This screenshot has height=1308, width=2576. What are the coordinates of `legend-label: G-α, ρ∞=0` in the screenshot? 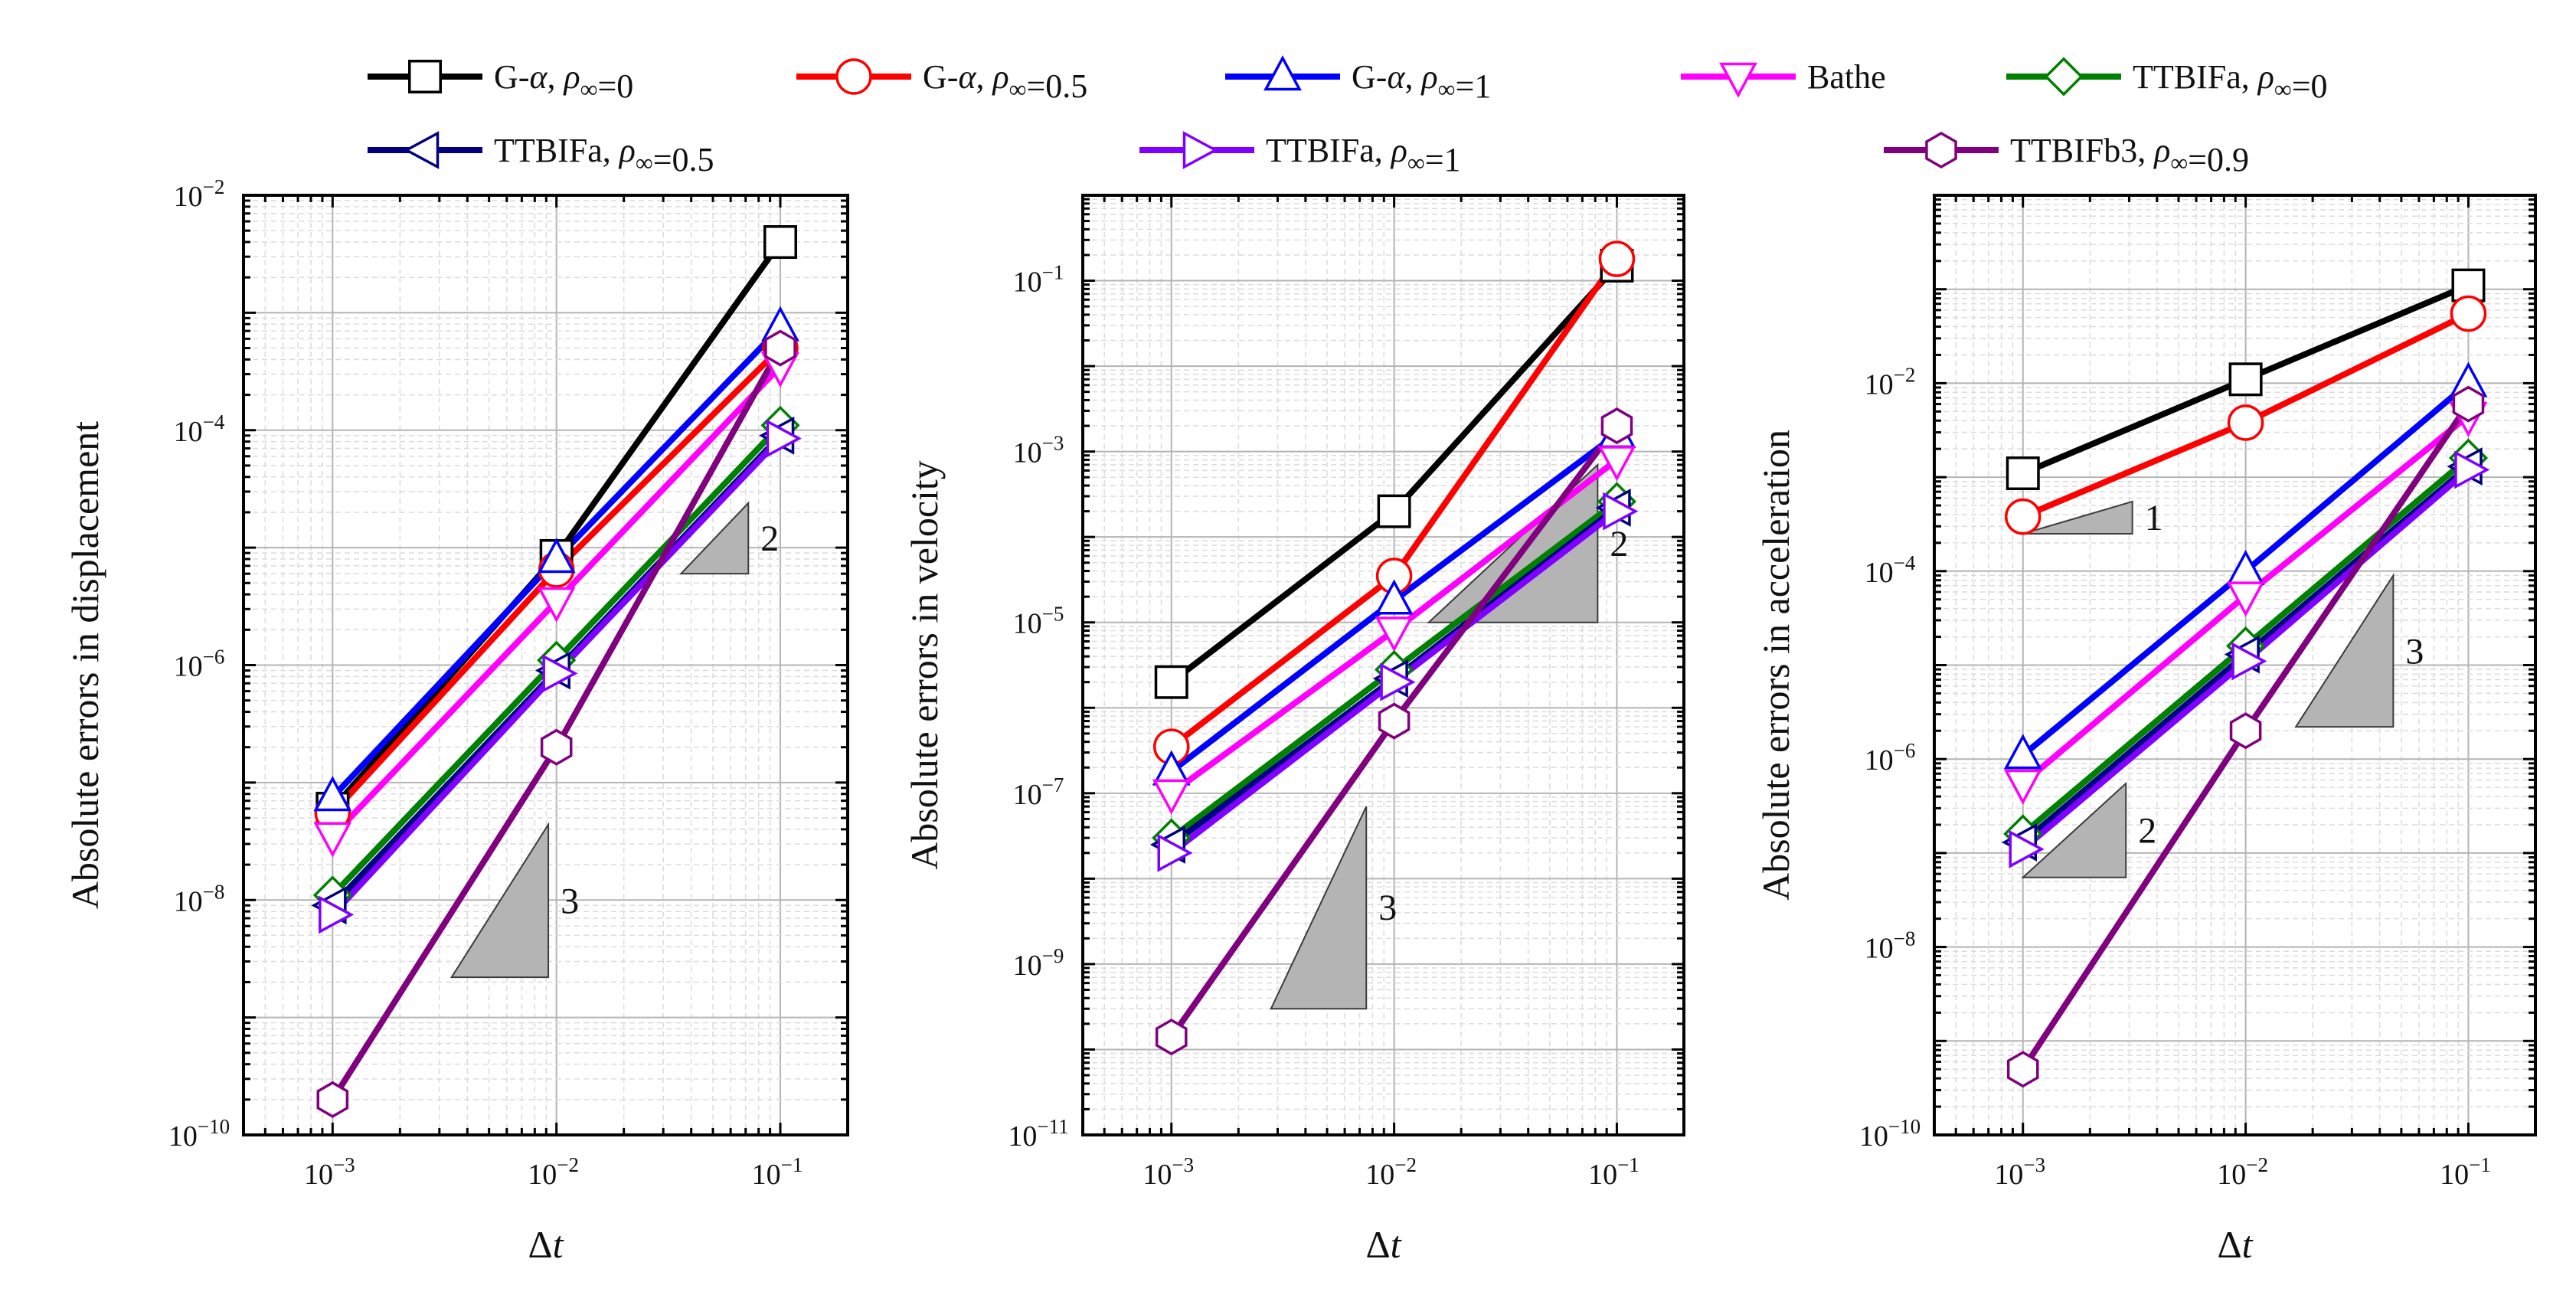 It's located at (563, 81).